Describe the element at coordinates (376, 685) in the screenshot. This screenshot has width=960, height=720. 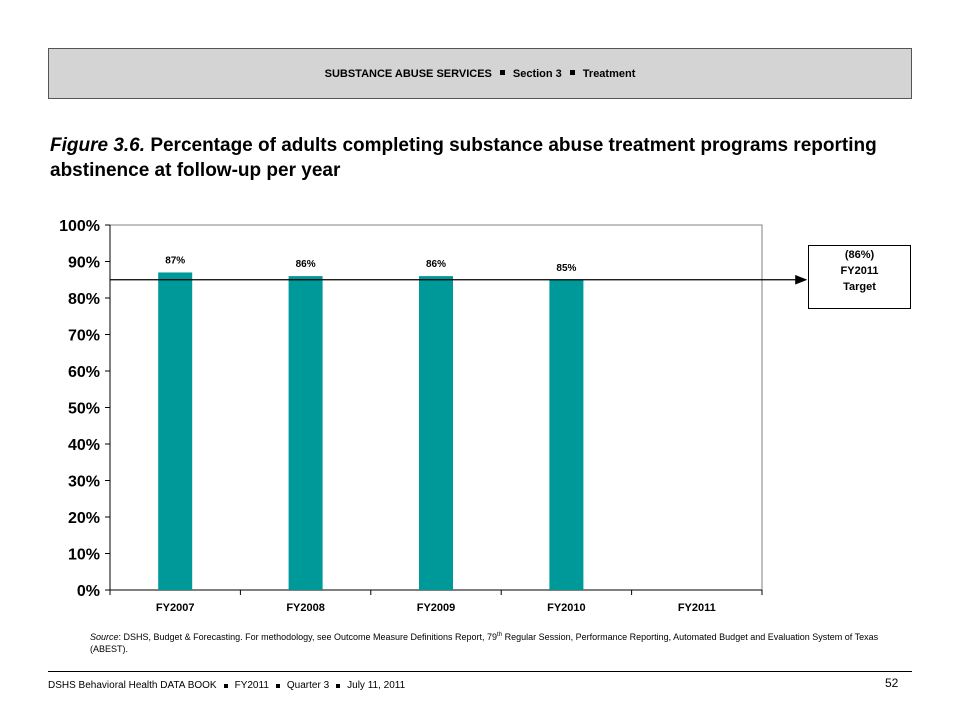
I see `footer-date: July 11, 2011` at that location.